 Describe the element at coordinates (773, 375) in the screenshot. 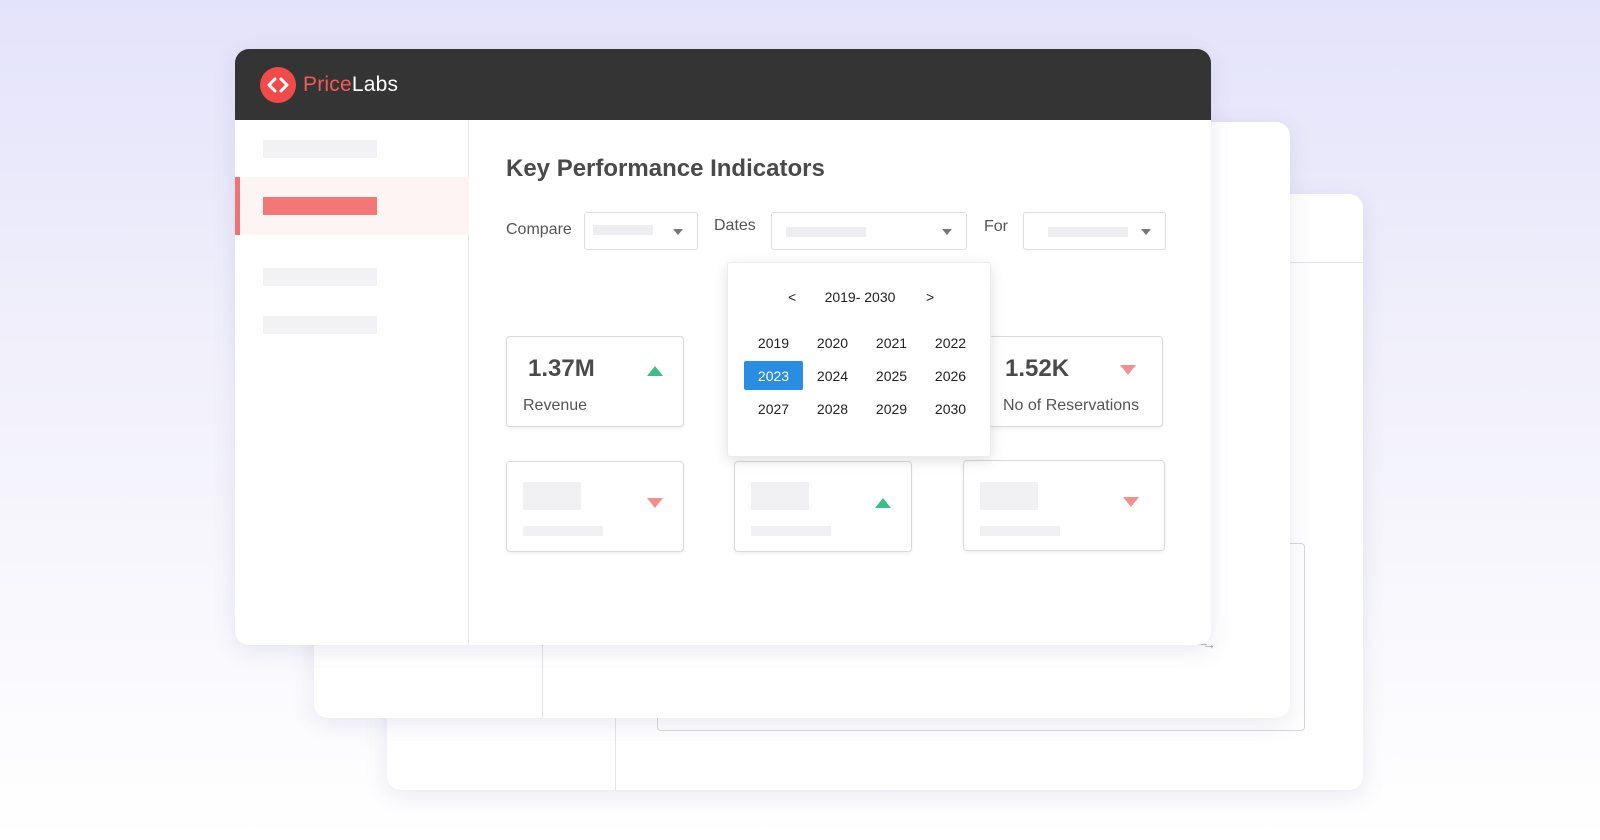

I see `year-option-2023: 2023` at that location.